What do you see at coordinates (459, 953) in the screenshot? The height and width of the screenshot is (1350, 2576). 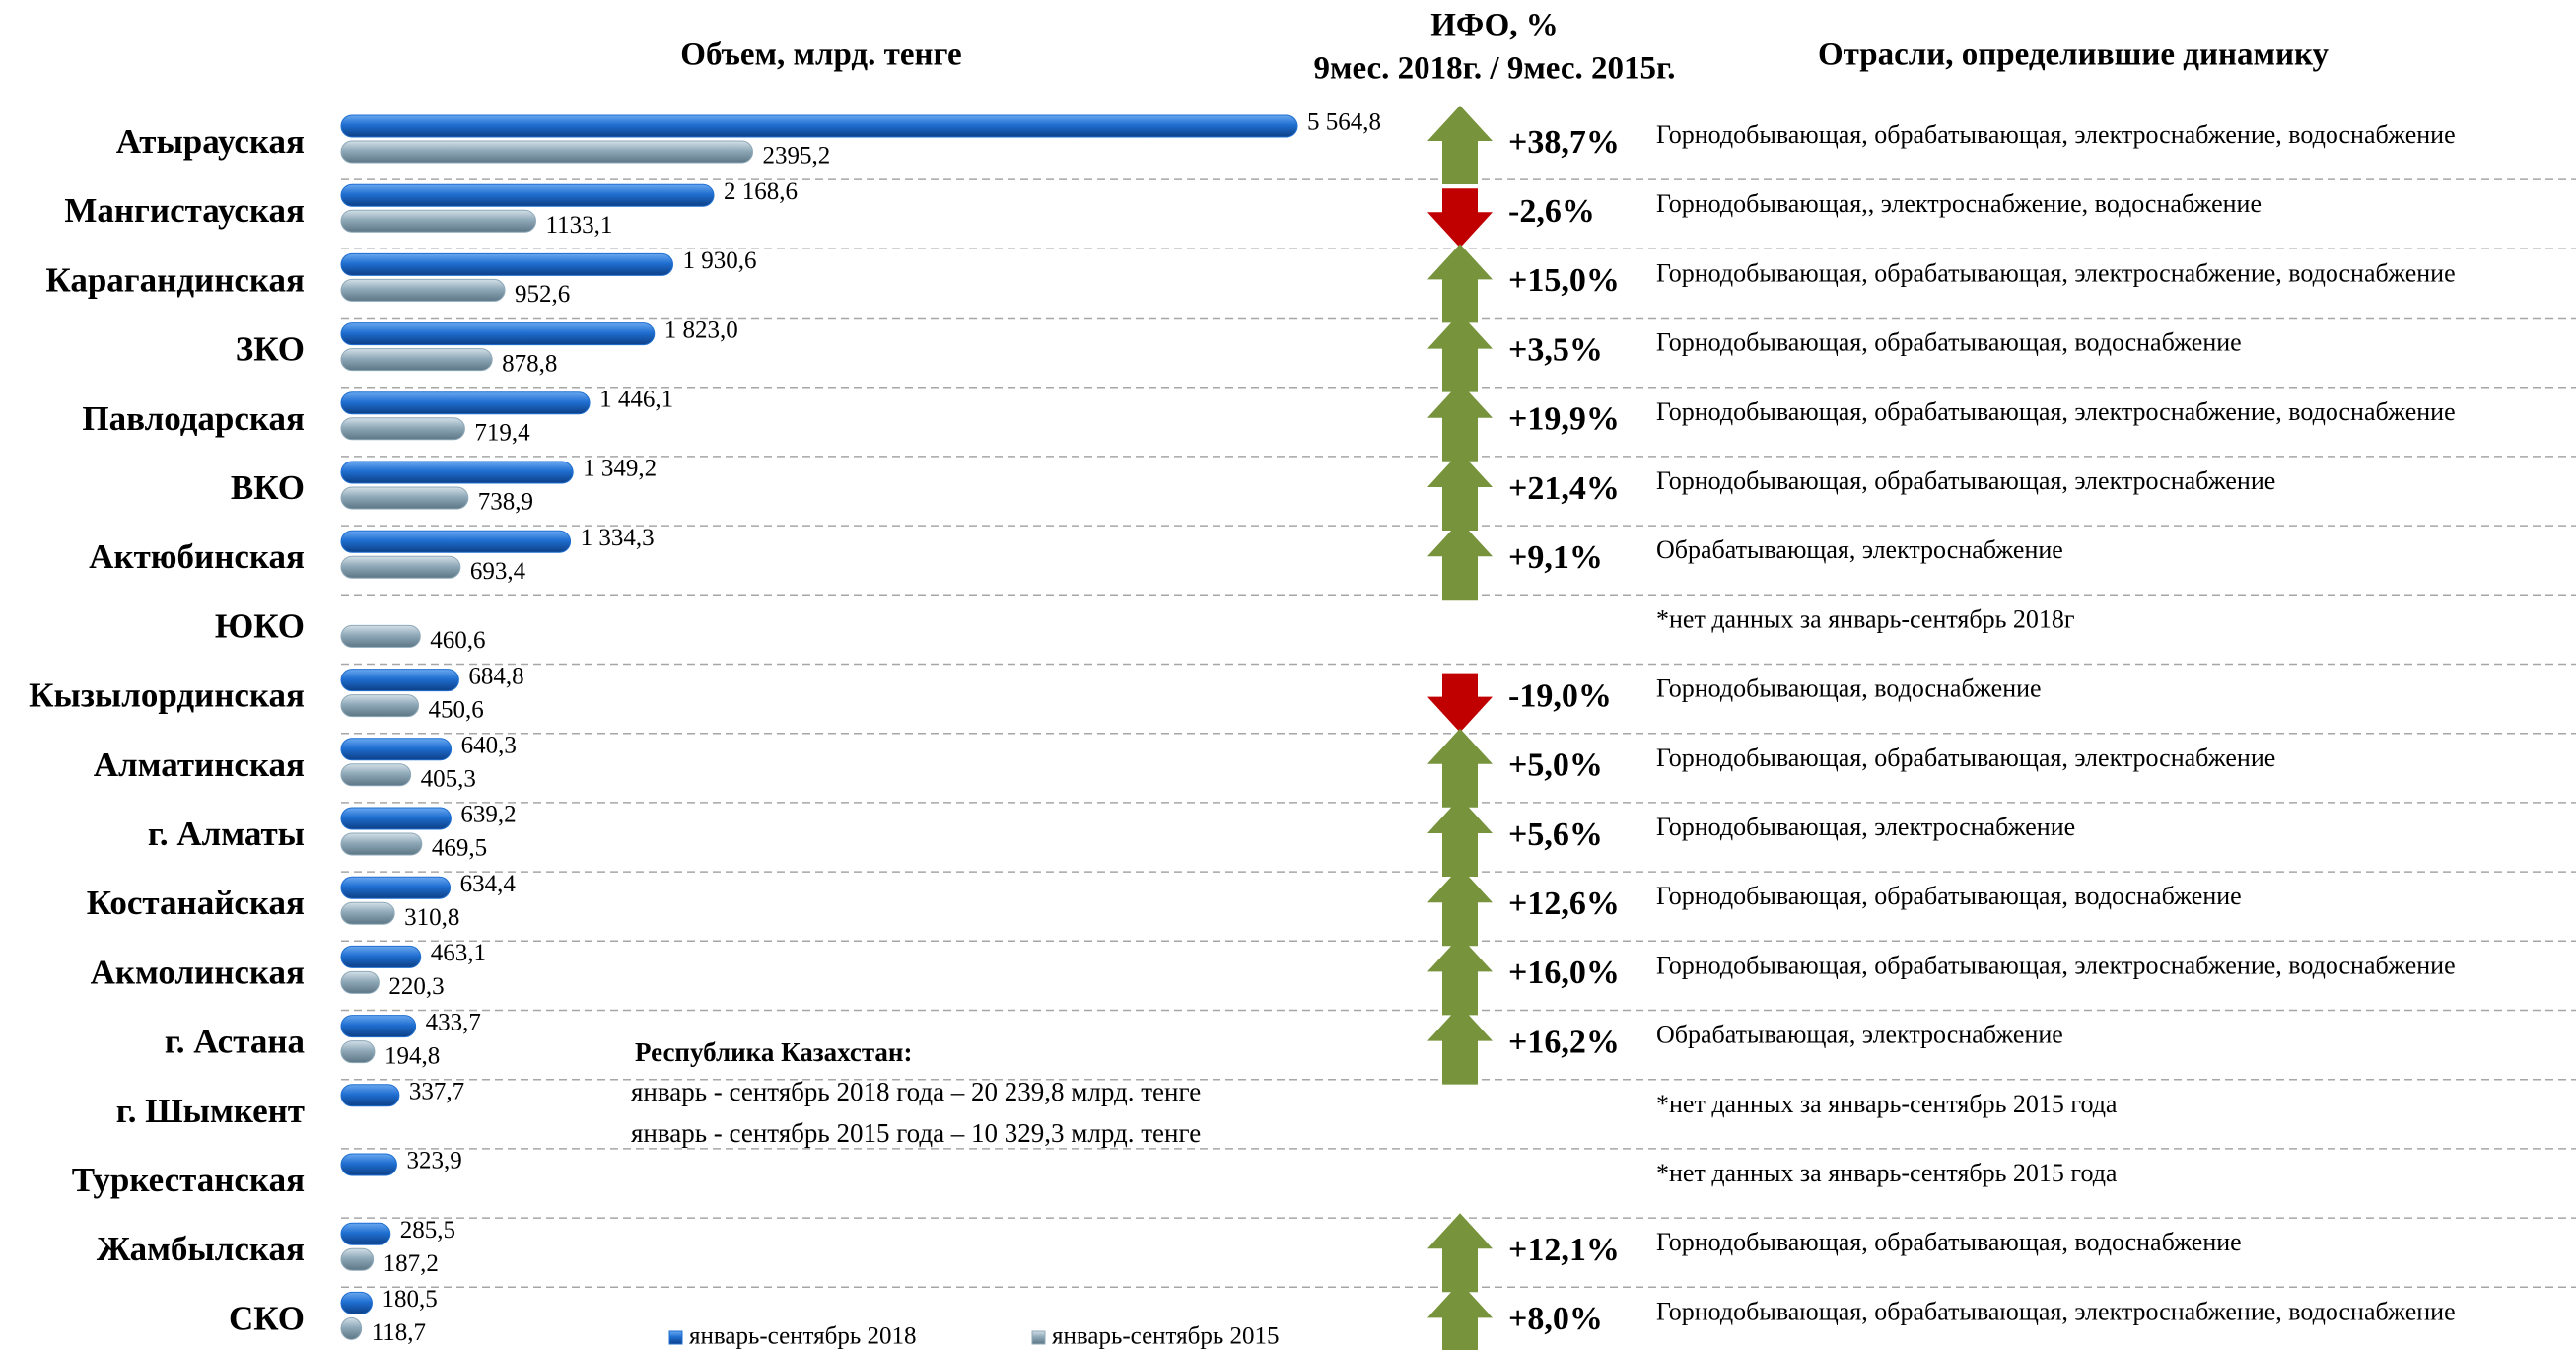 I see `value-label: 463,1` at bounding box center [459, 953].